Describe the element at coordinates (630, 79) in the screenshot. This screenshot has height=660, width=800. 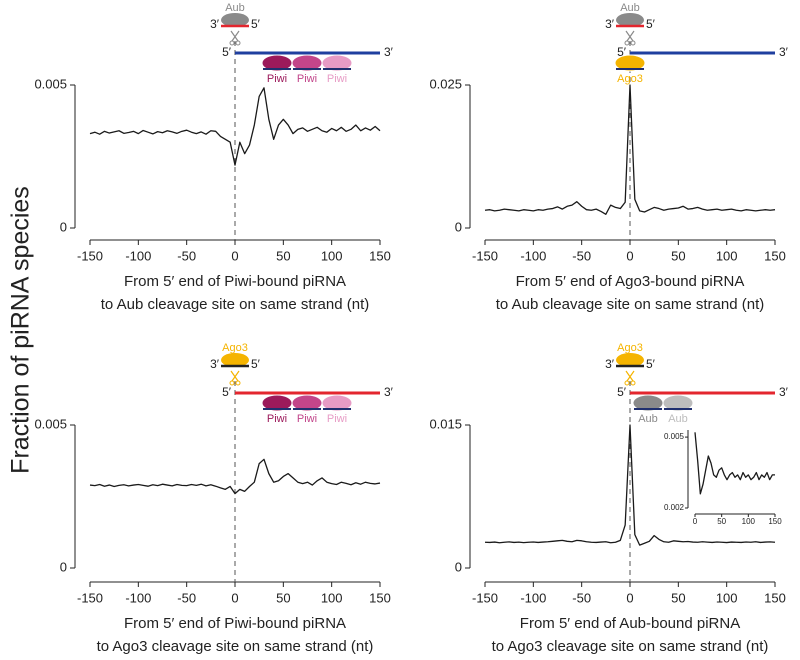
I see `bound-label: Ago3` at that location.